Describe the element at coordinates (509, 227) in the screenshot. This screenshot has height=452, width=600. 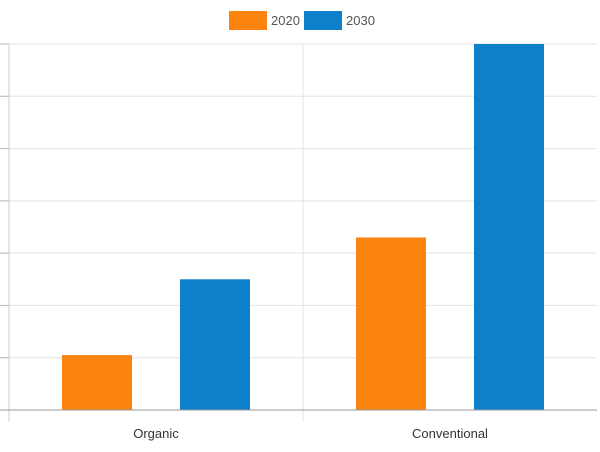
I see `bar-conventional-2030` at that location.